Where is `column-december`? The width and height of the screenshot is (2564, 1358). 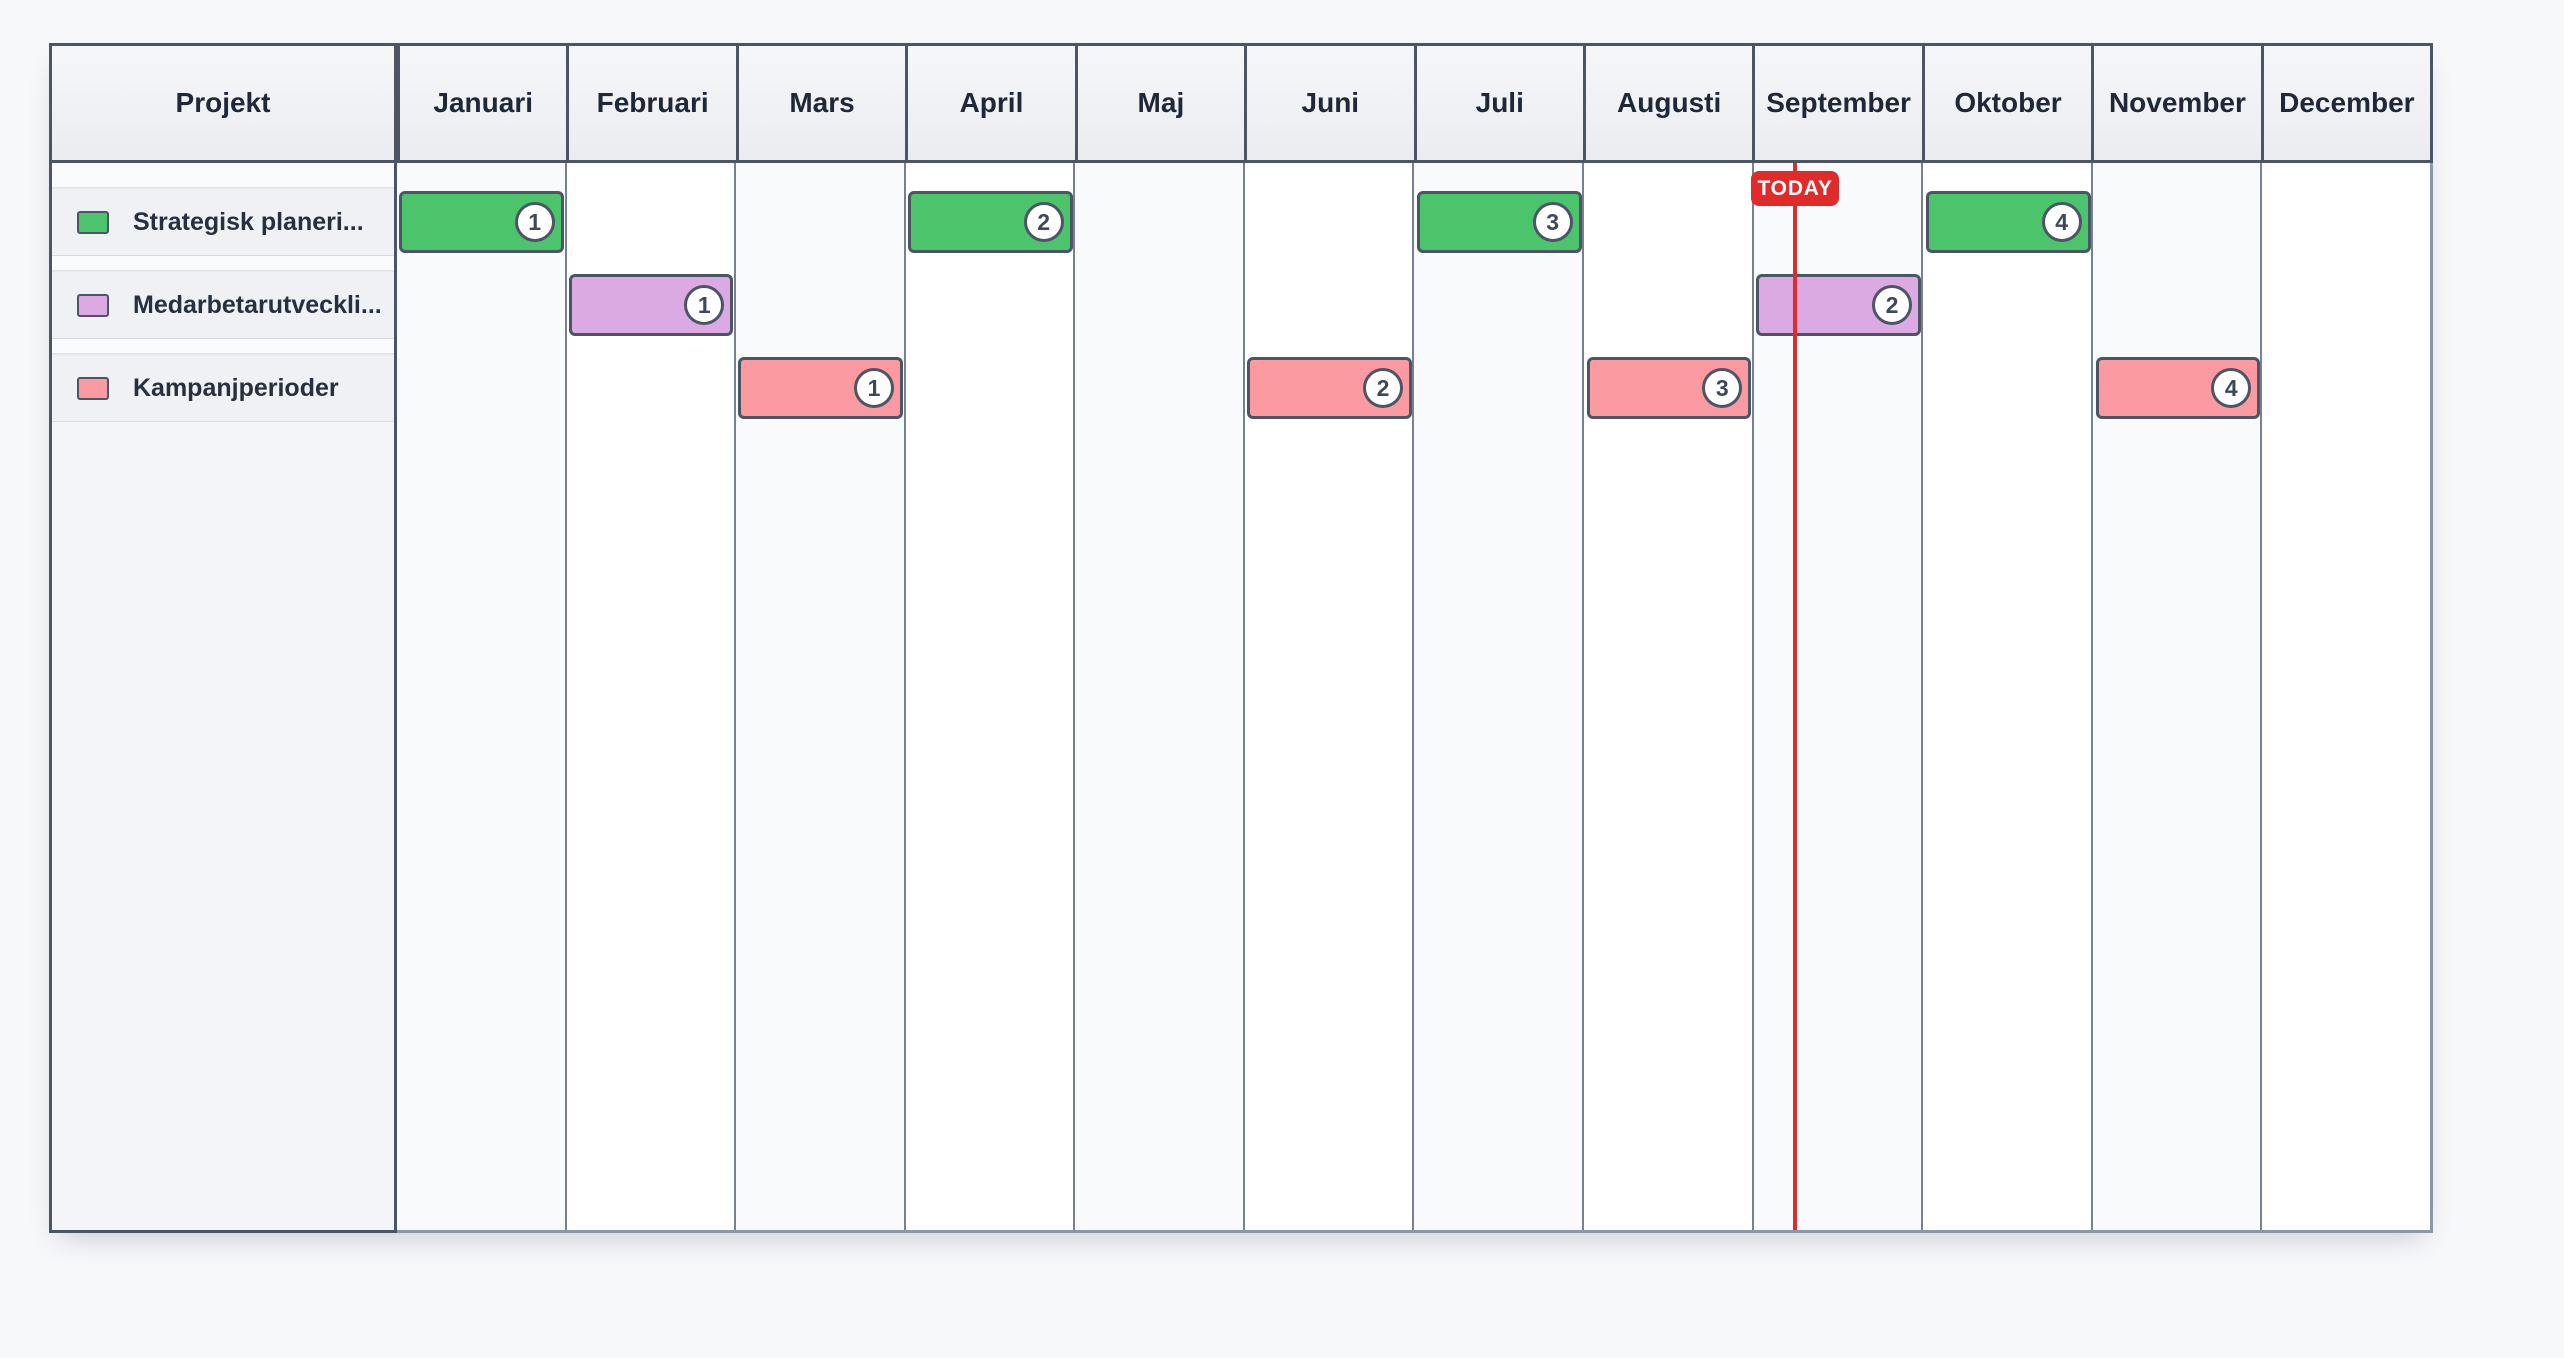
column-december is located at coordinates (2346, 696).